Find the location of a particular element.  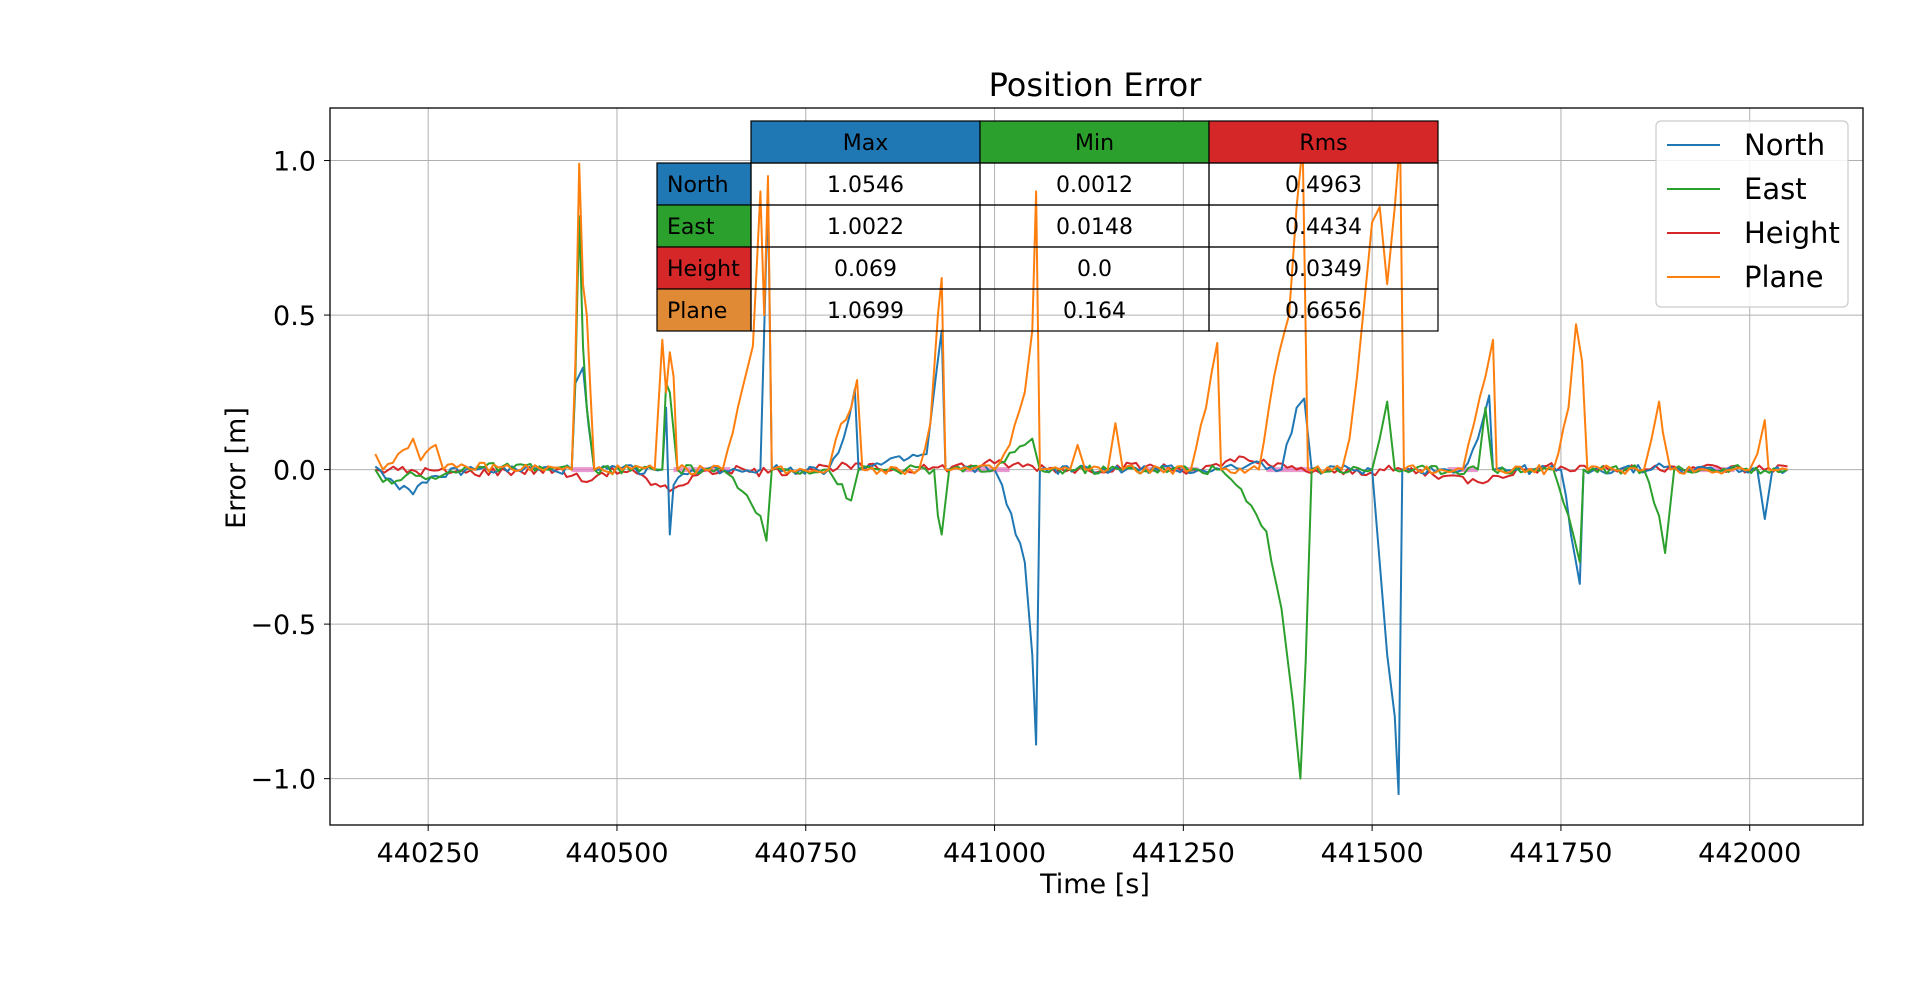

legend: North East Height Plane is located at coordinates (1752, 214).